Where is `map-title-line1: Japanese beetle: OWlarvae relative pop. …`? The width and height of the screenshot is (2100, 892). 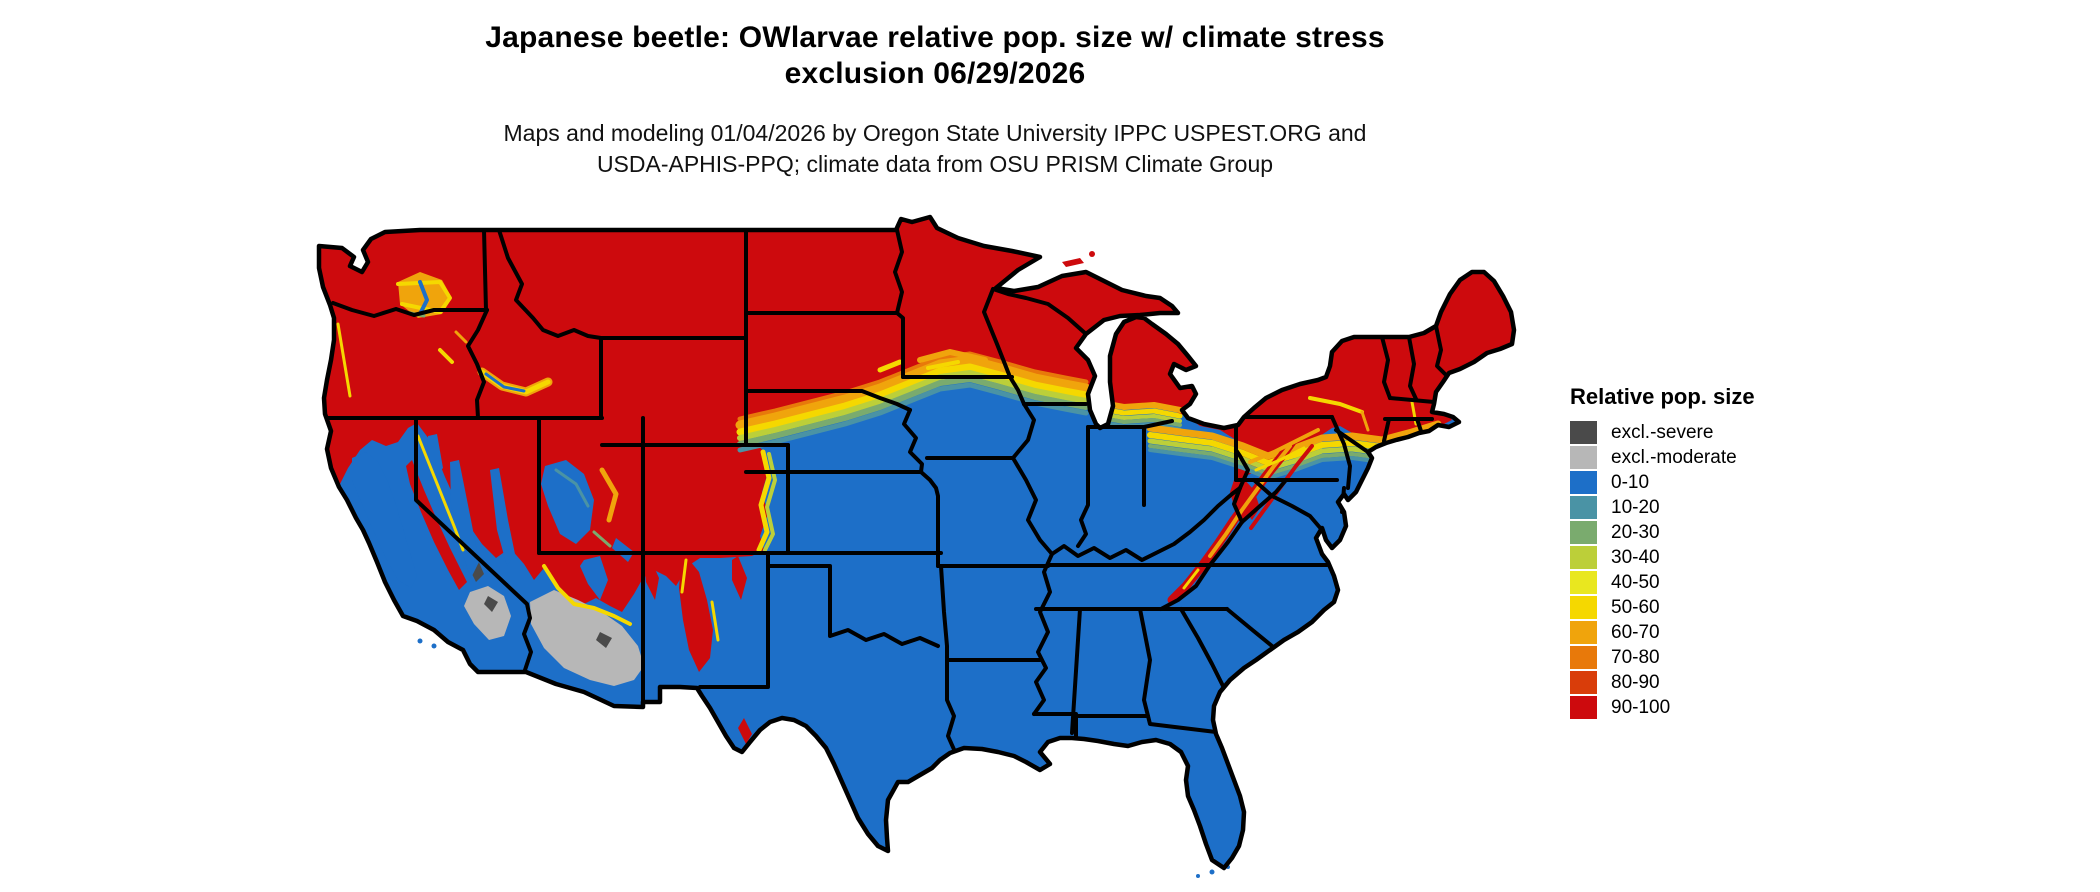 map-title-line1: Japanese beetle: OWlarvae relative pop. … is located at coordinates (935, 37).